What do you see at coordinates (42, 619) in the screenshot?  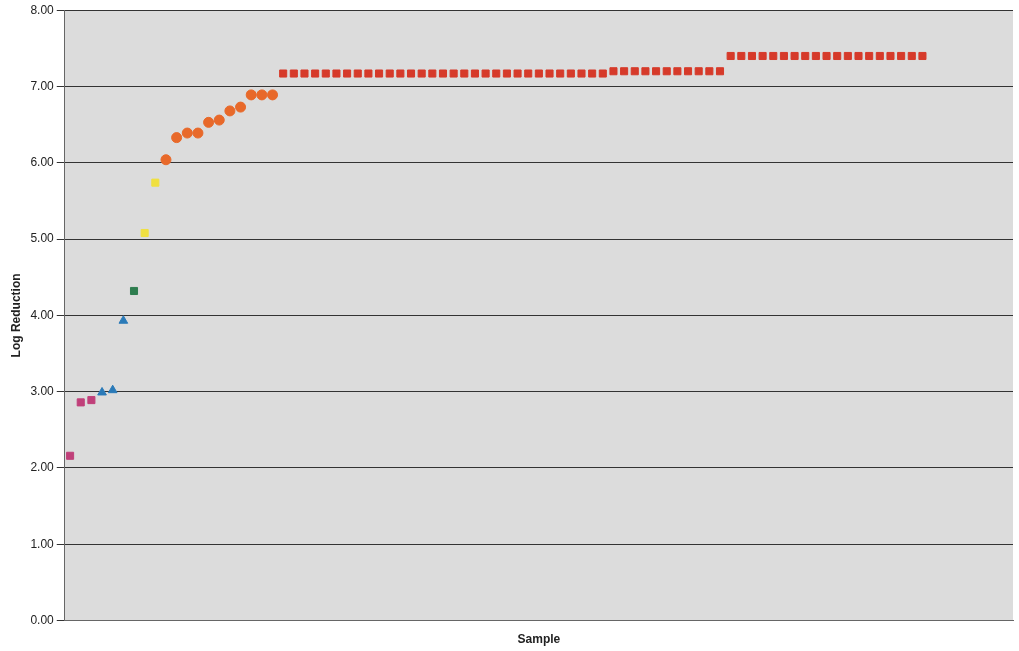 I see `y-tick-label: 0.00` at bounding box center [42, 619].